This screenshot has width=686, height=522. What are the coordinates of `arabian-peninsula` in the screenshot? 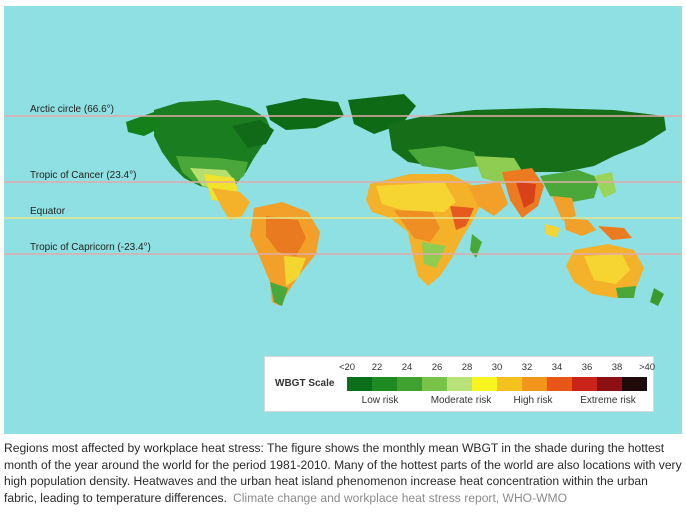 It's located at (488, 199).